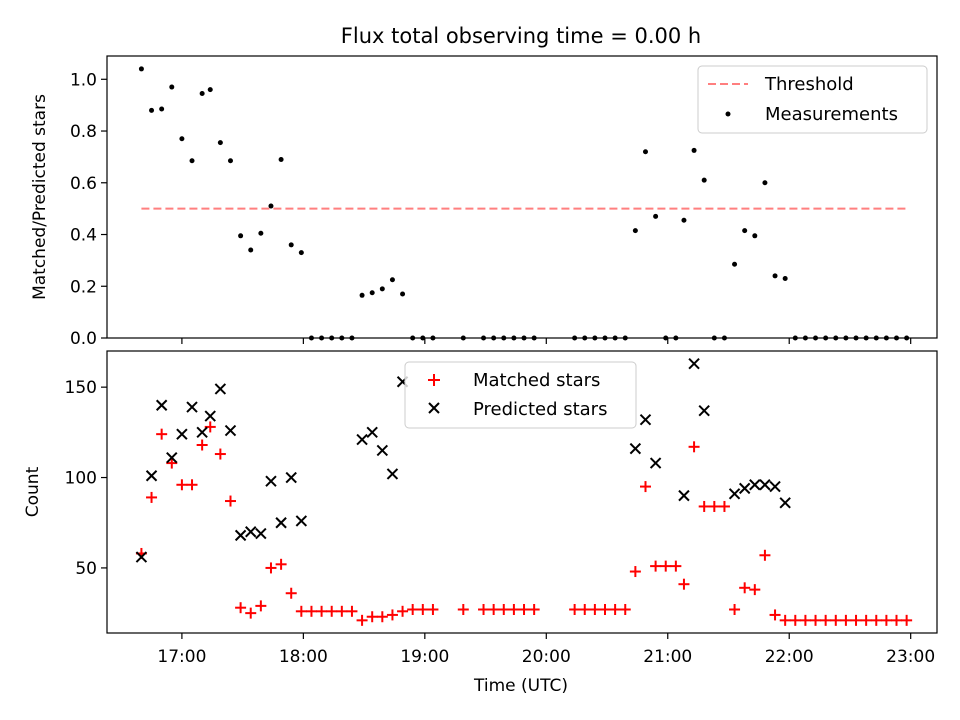 The width and height of the screenshot is (960, 720). I want to click on chart-title: Flux total observing time = 0.00 h, so click(521, 36).